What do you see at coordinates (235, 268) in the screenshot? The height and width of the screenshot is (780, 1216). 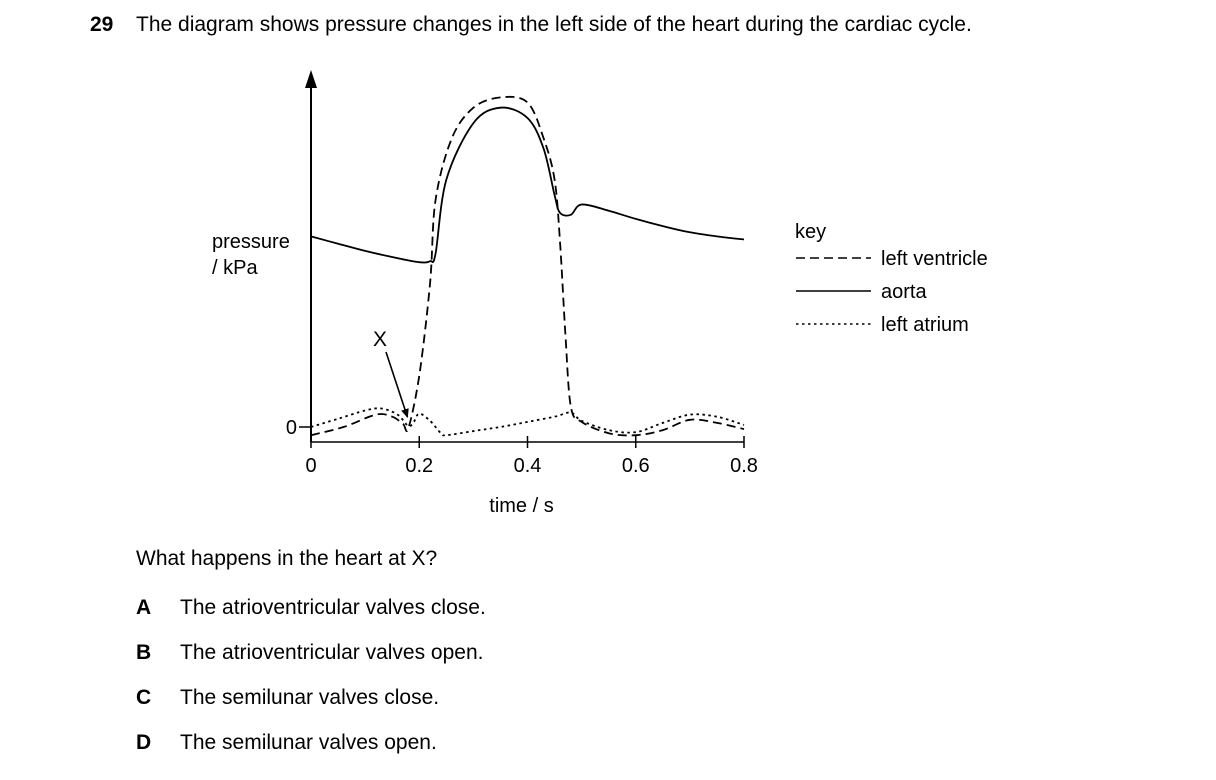 I see `y-axis-unit: / kPa` at bounding box center [235, 268].